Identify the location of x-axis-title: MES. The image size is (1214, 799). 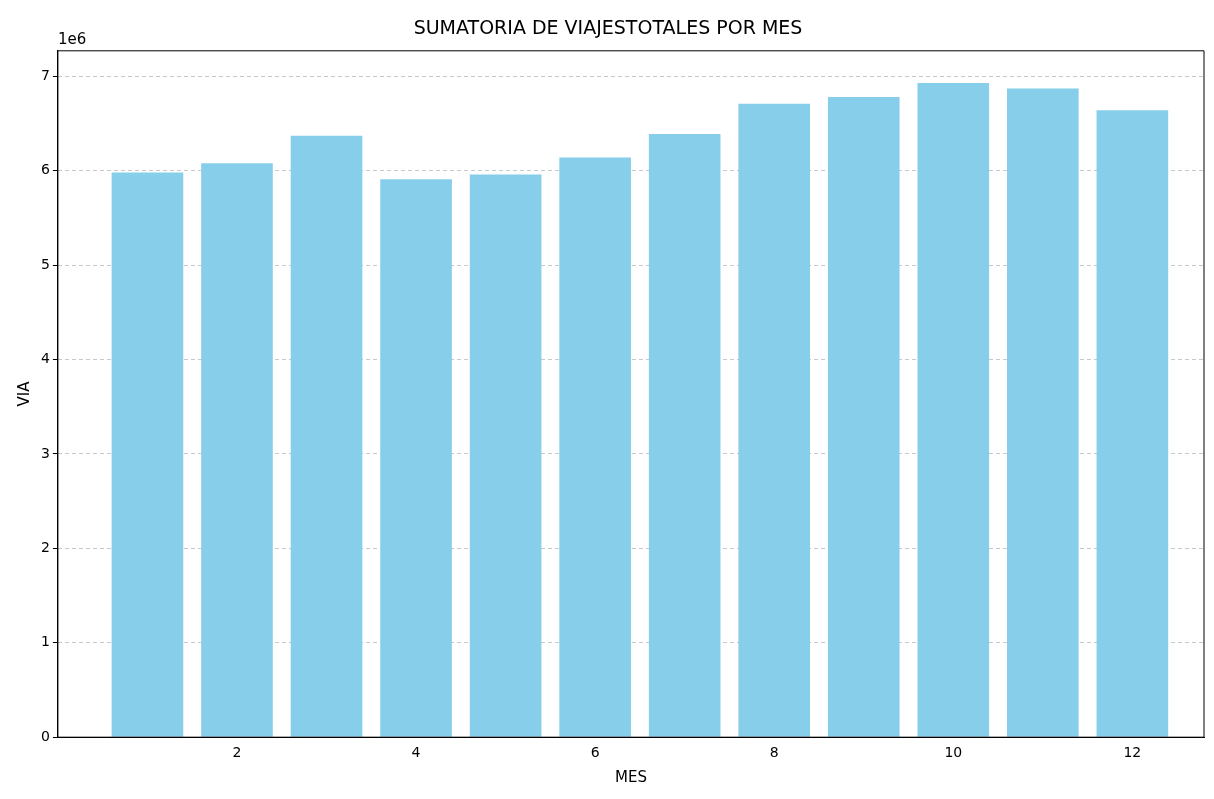
(630, 776).